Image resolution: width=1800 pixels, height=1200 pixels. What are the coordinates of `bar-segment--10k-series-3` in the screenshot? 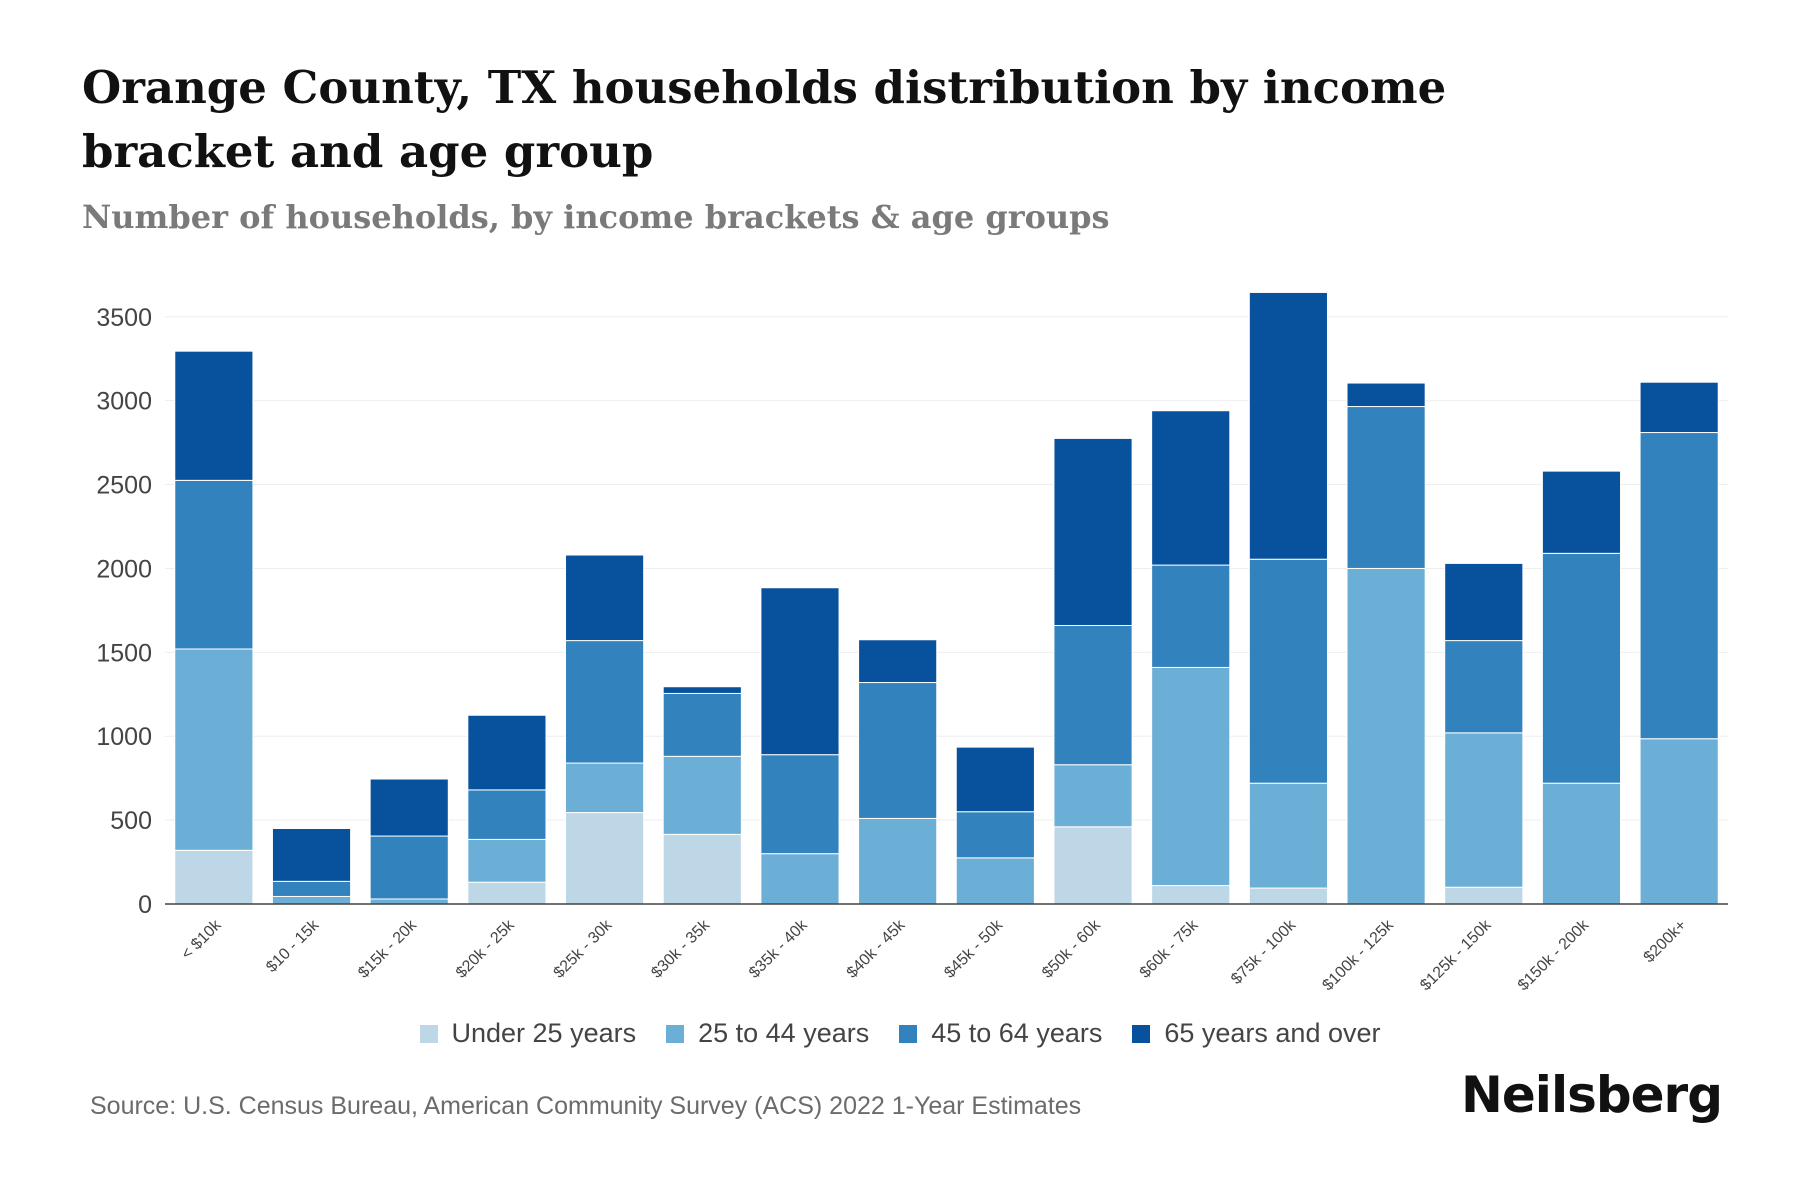 It's located at (214, 415).